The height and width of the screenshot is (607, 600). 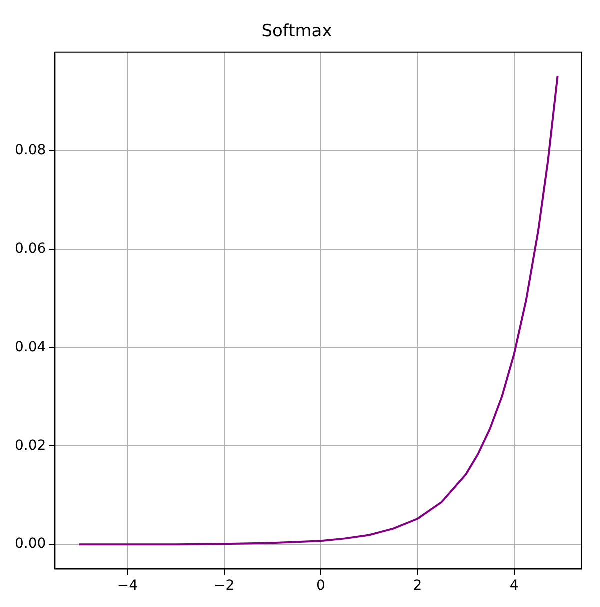 What do you see at coordinates (30, 544) in the screenshot?
I see `y-tick-label: 0.00` at bounding box center [30, 544].